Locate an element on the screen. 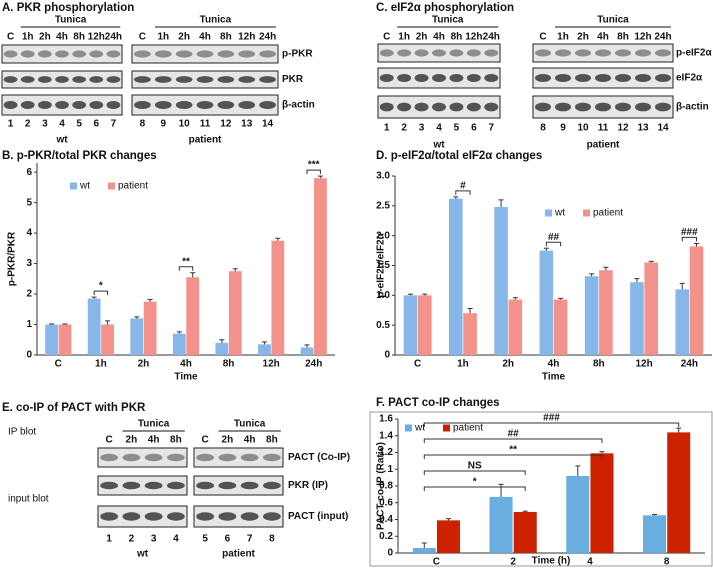  y-tick-label: 0.4 is located at coordinates (386, 519).